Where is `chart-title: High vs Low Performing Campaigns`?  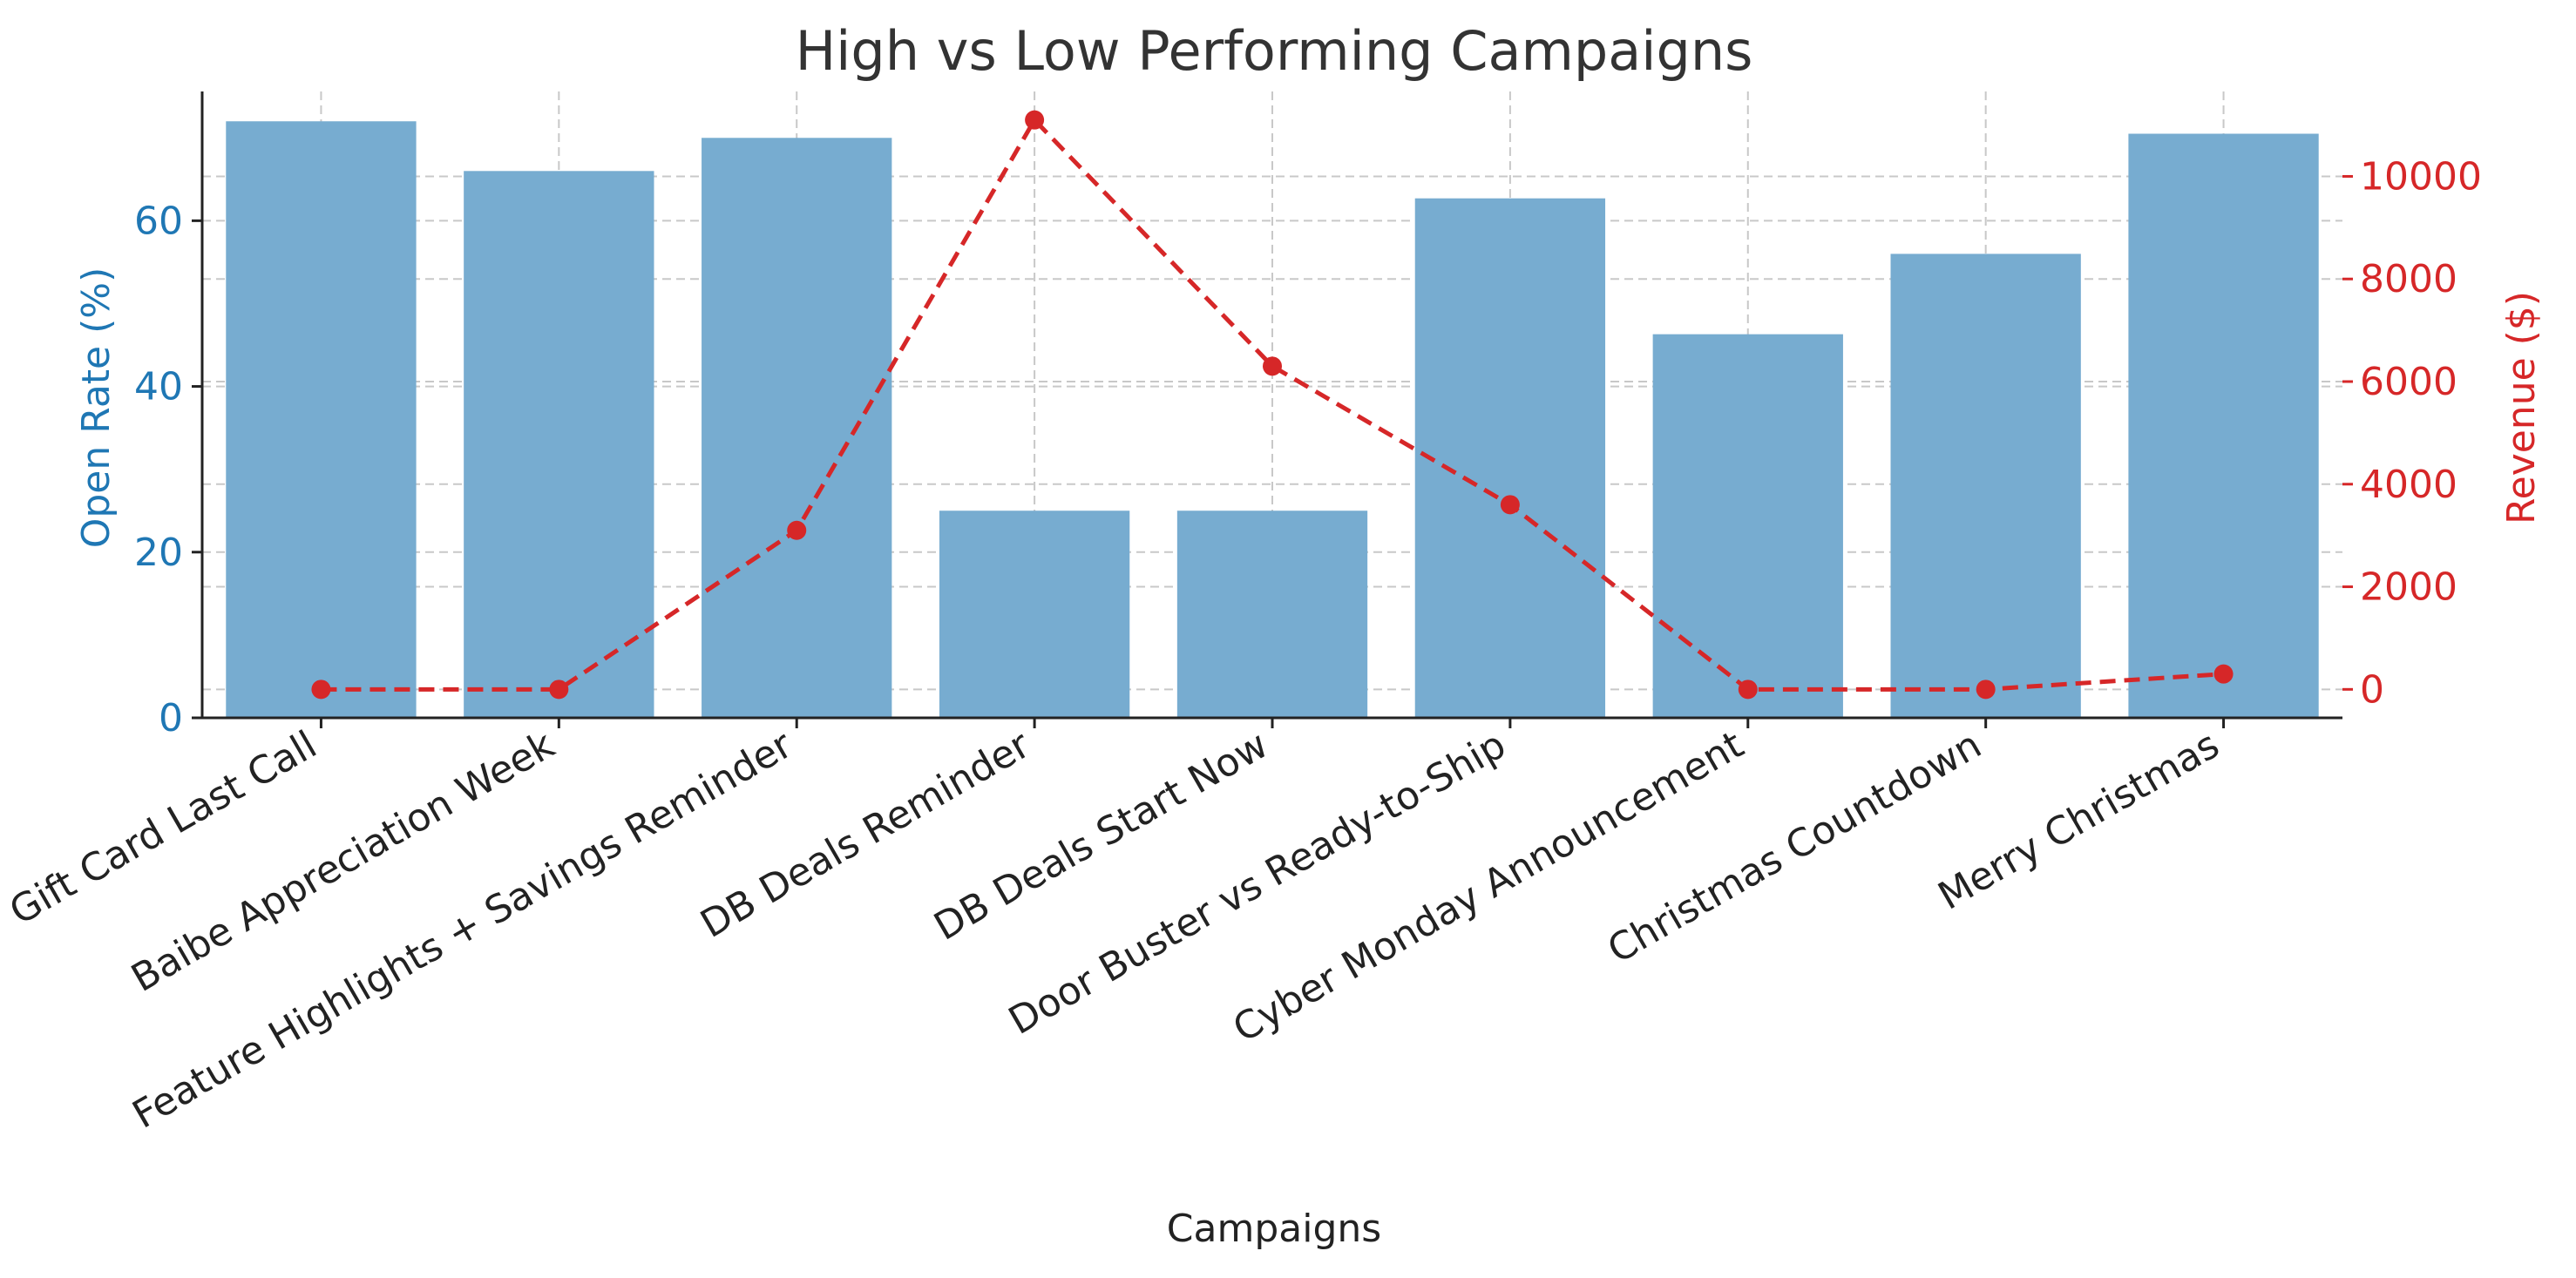 chart-title: High vs Low Performing Campaigns is located at coordinates (1275, 51).